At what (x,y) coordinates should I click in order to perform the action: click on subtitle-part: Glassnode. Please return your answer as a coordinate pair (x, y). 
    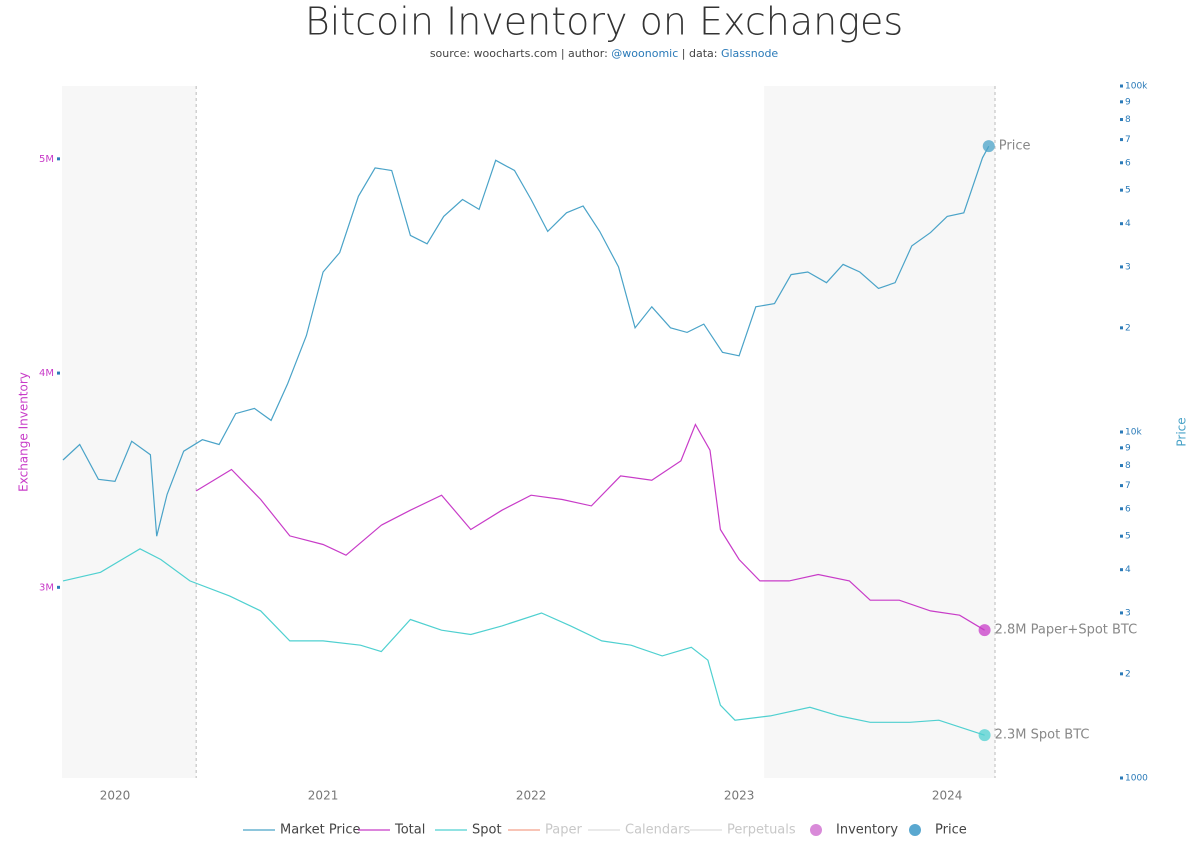
    Looking at the image, I should click on (749, 53).